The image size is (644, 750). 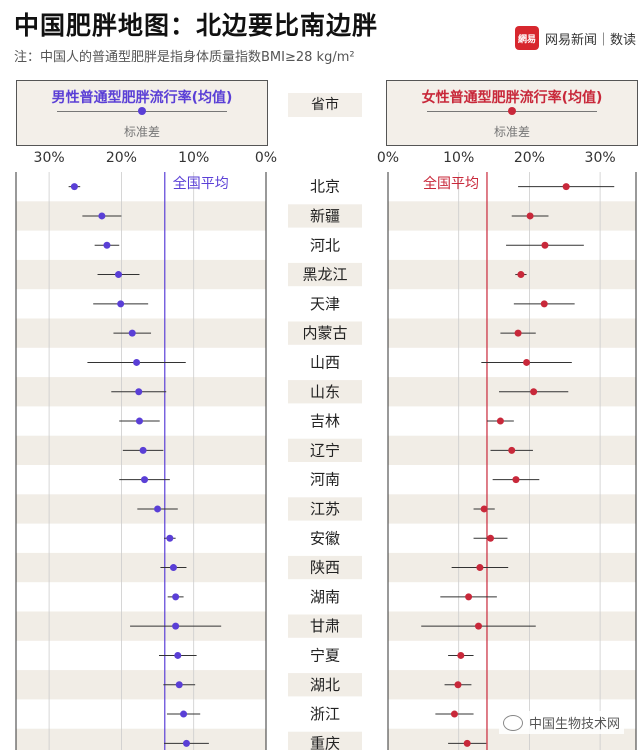 What do you see at coordinates (325, 187) in the screenshot?
I see `province-label: 北京` at bounding box center [325, 187].